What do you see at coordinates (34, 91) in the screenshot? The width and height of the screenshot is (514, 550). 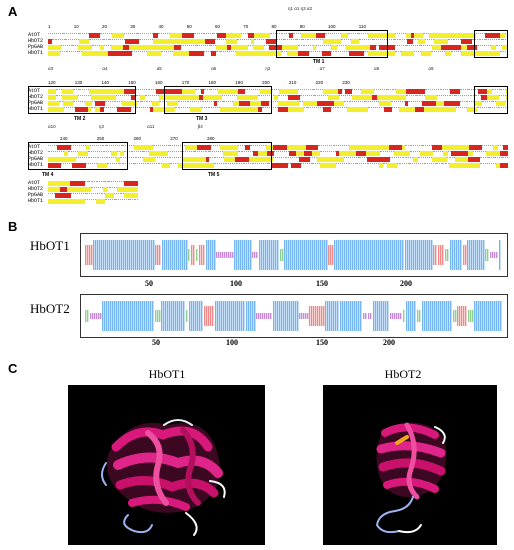 I see `sequence-name-atot: AtOT` at bounding box center [34, 91].